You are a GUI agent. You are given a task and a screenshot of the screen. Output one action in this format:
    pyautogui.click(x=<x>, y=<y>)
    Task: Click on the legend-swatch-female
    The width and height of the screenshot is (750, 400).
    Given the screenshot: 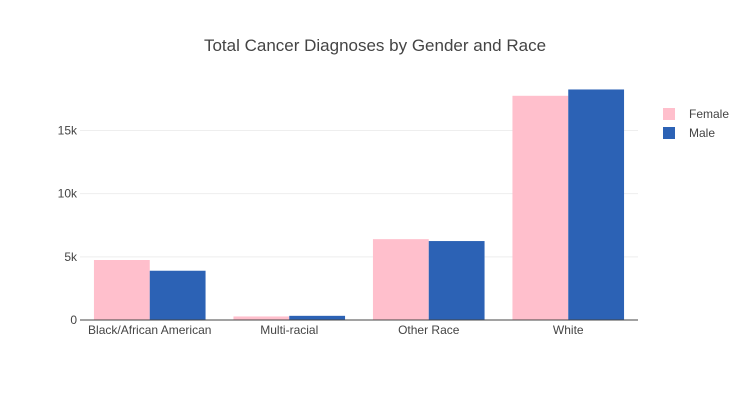 What is the action you would take?
    pyautogui.click(x=669, y=114)
    